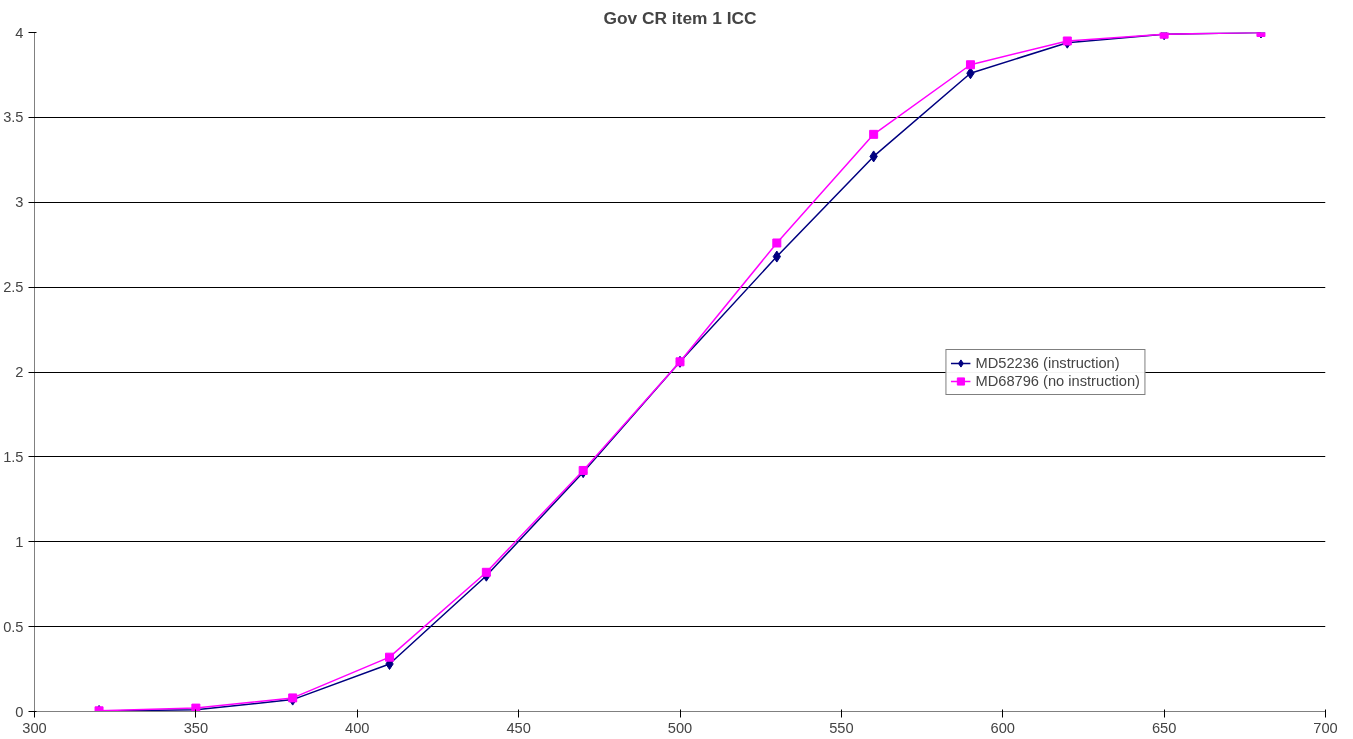 The image size is (1353, 739). I want to click on y-tick-label: 2.5, so click(13, 287).